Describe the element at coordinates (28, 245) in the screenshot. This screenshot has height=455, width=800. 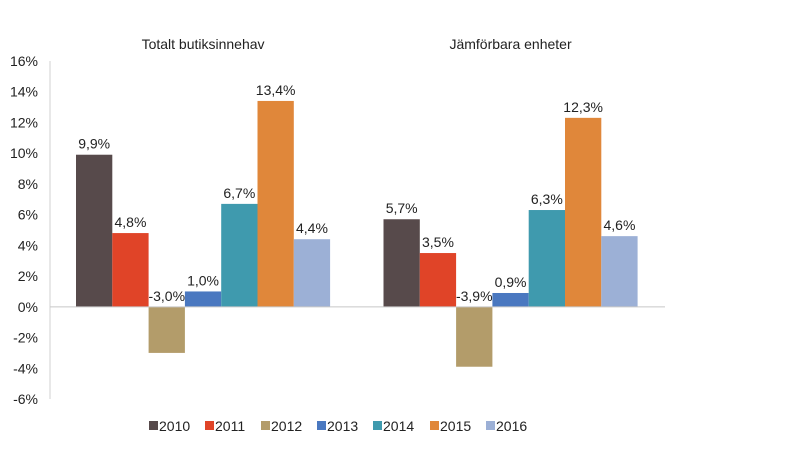
I see `y-tick-label: 4%` at that location.